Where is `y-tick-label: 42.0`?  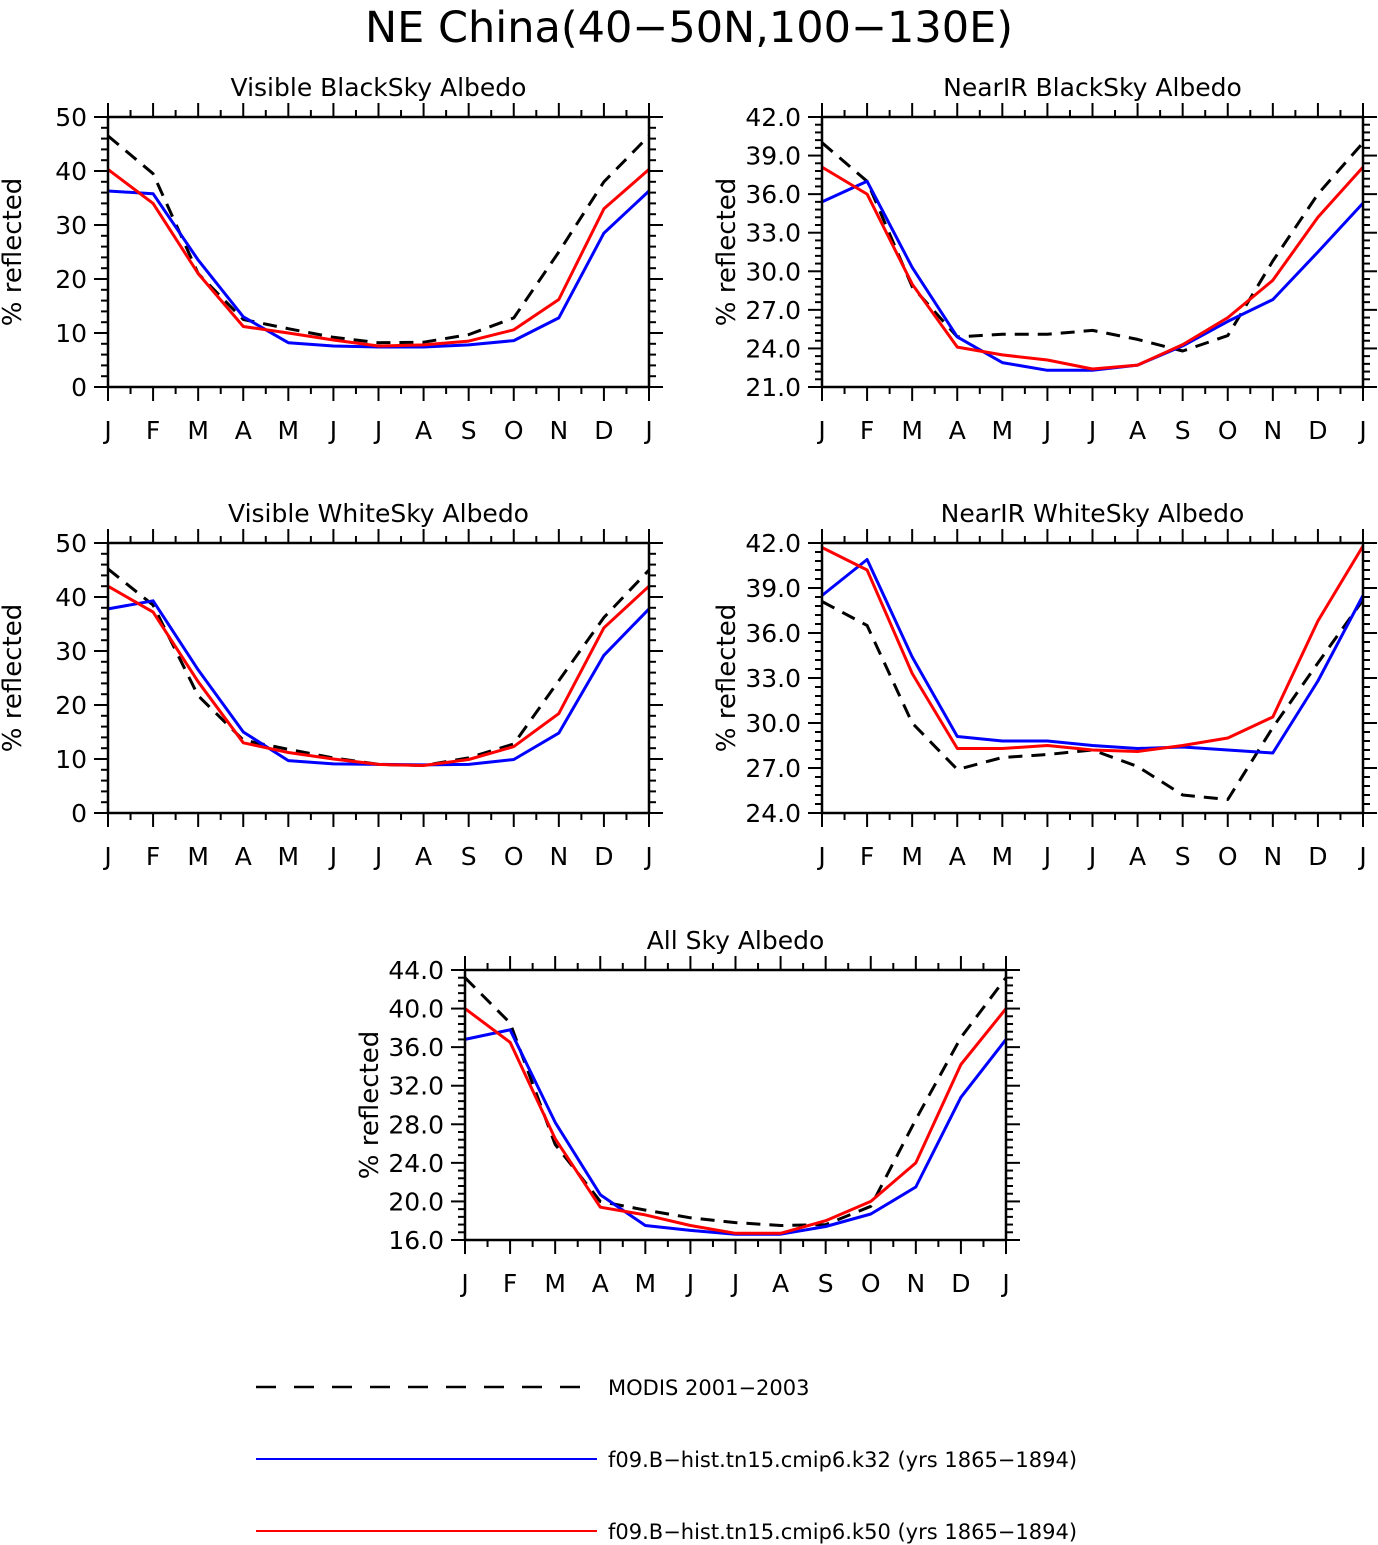 y-tick-label: 42.0 is located at coordinates (773, 543).